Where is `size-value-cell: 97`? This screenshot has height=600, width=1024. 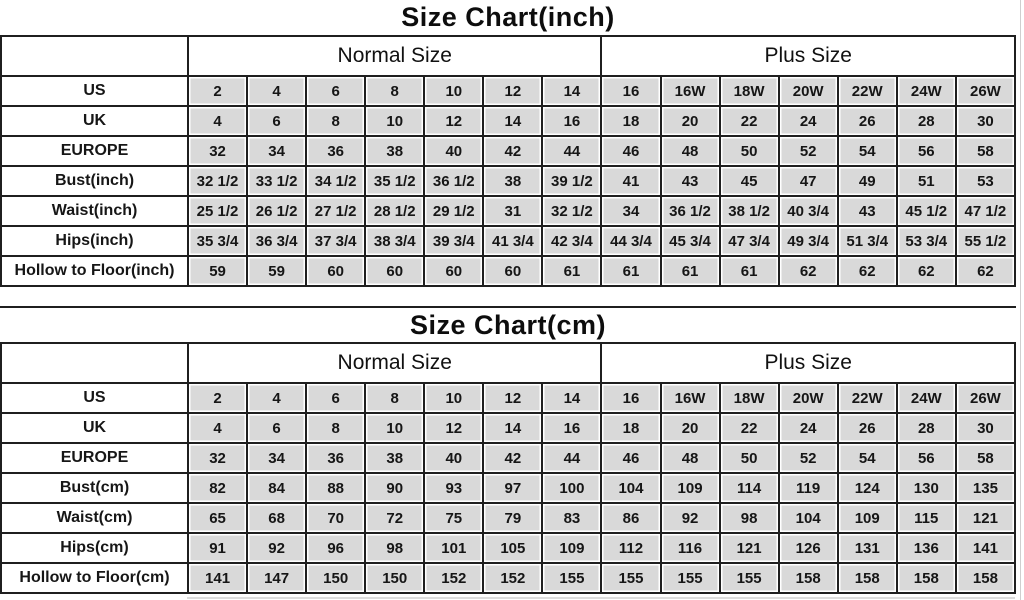
size-value-cell: 97 is located at coordinates (513, 488).